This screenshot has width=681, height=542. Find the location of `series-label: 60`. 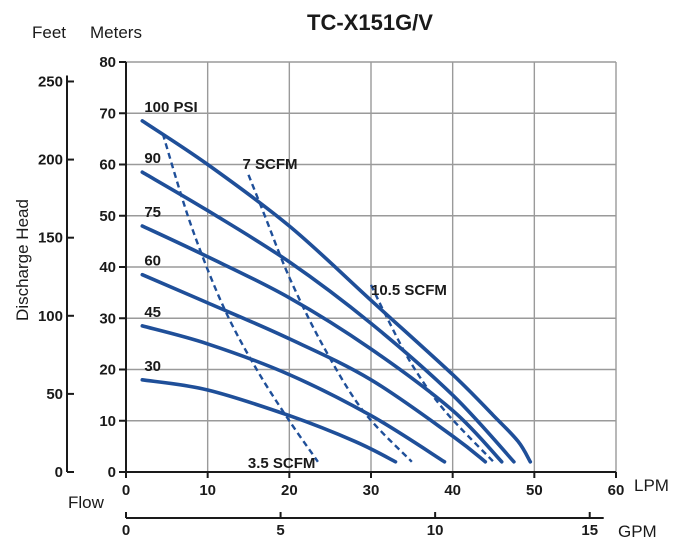

series-label: 60 is located at coordinates (152, 261).